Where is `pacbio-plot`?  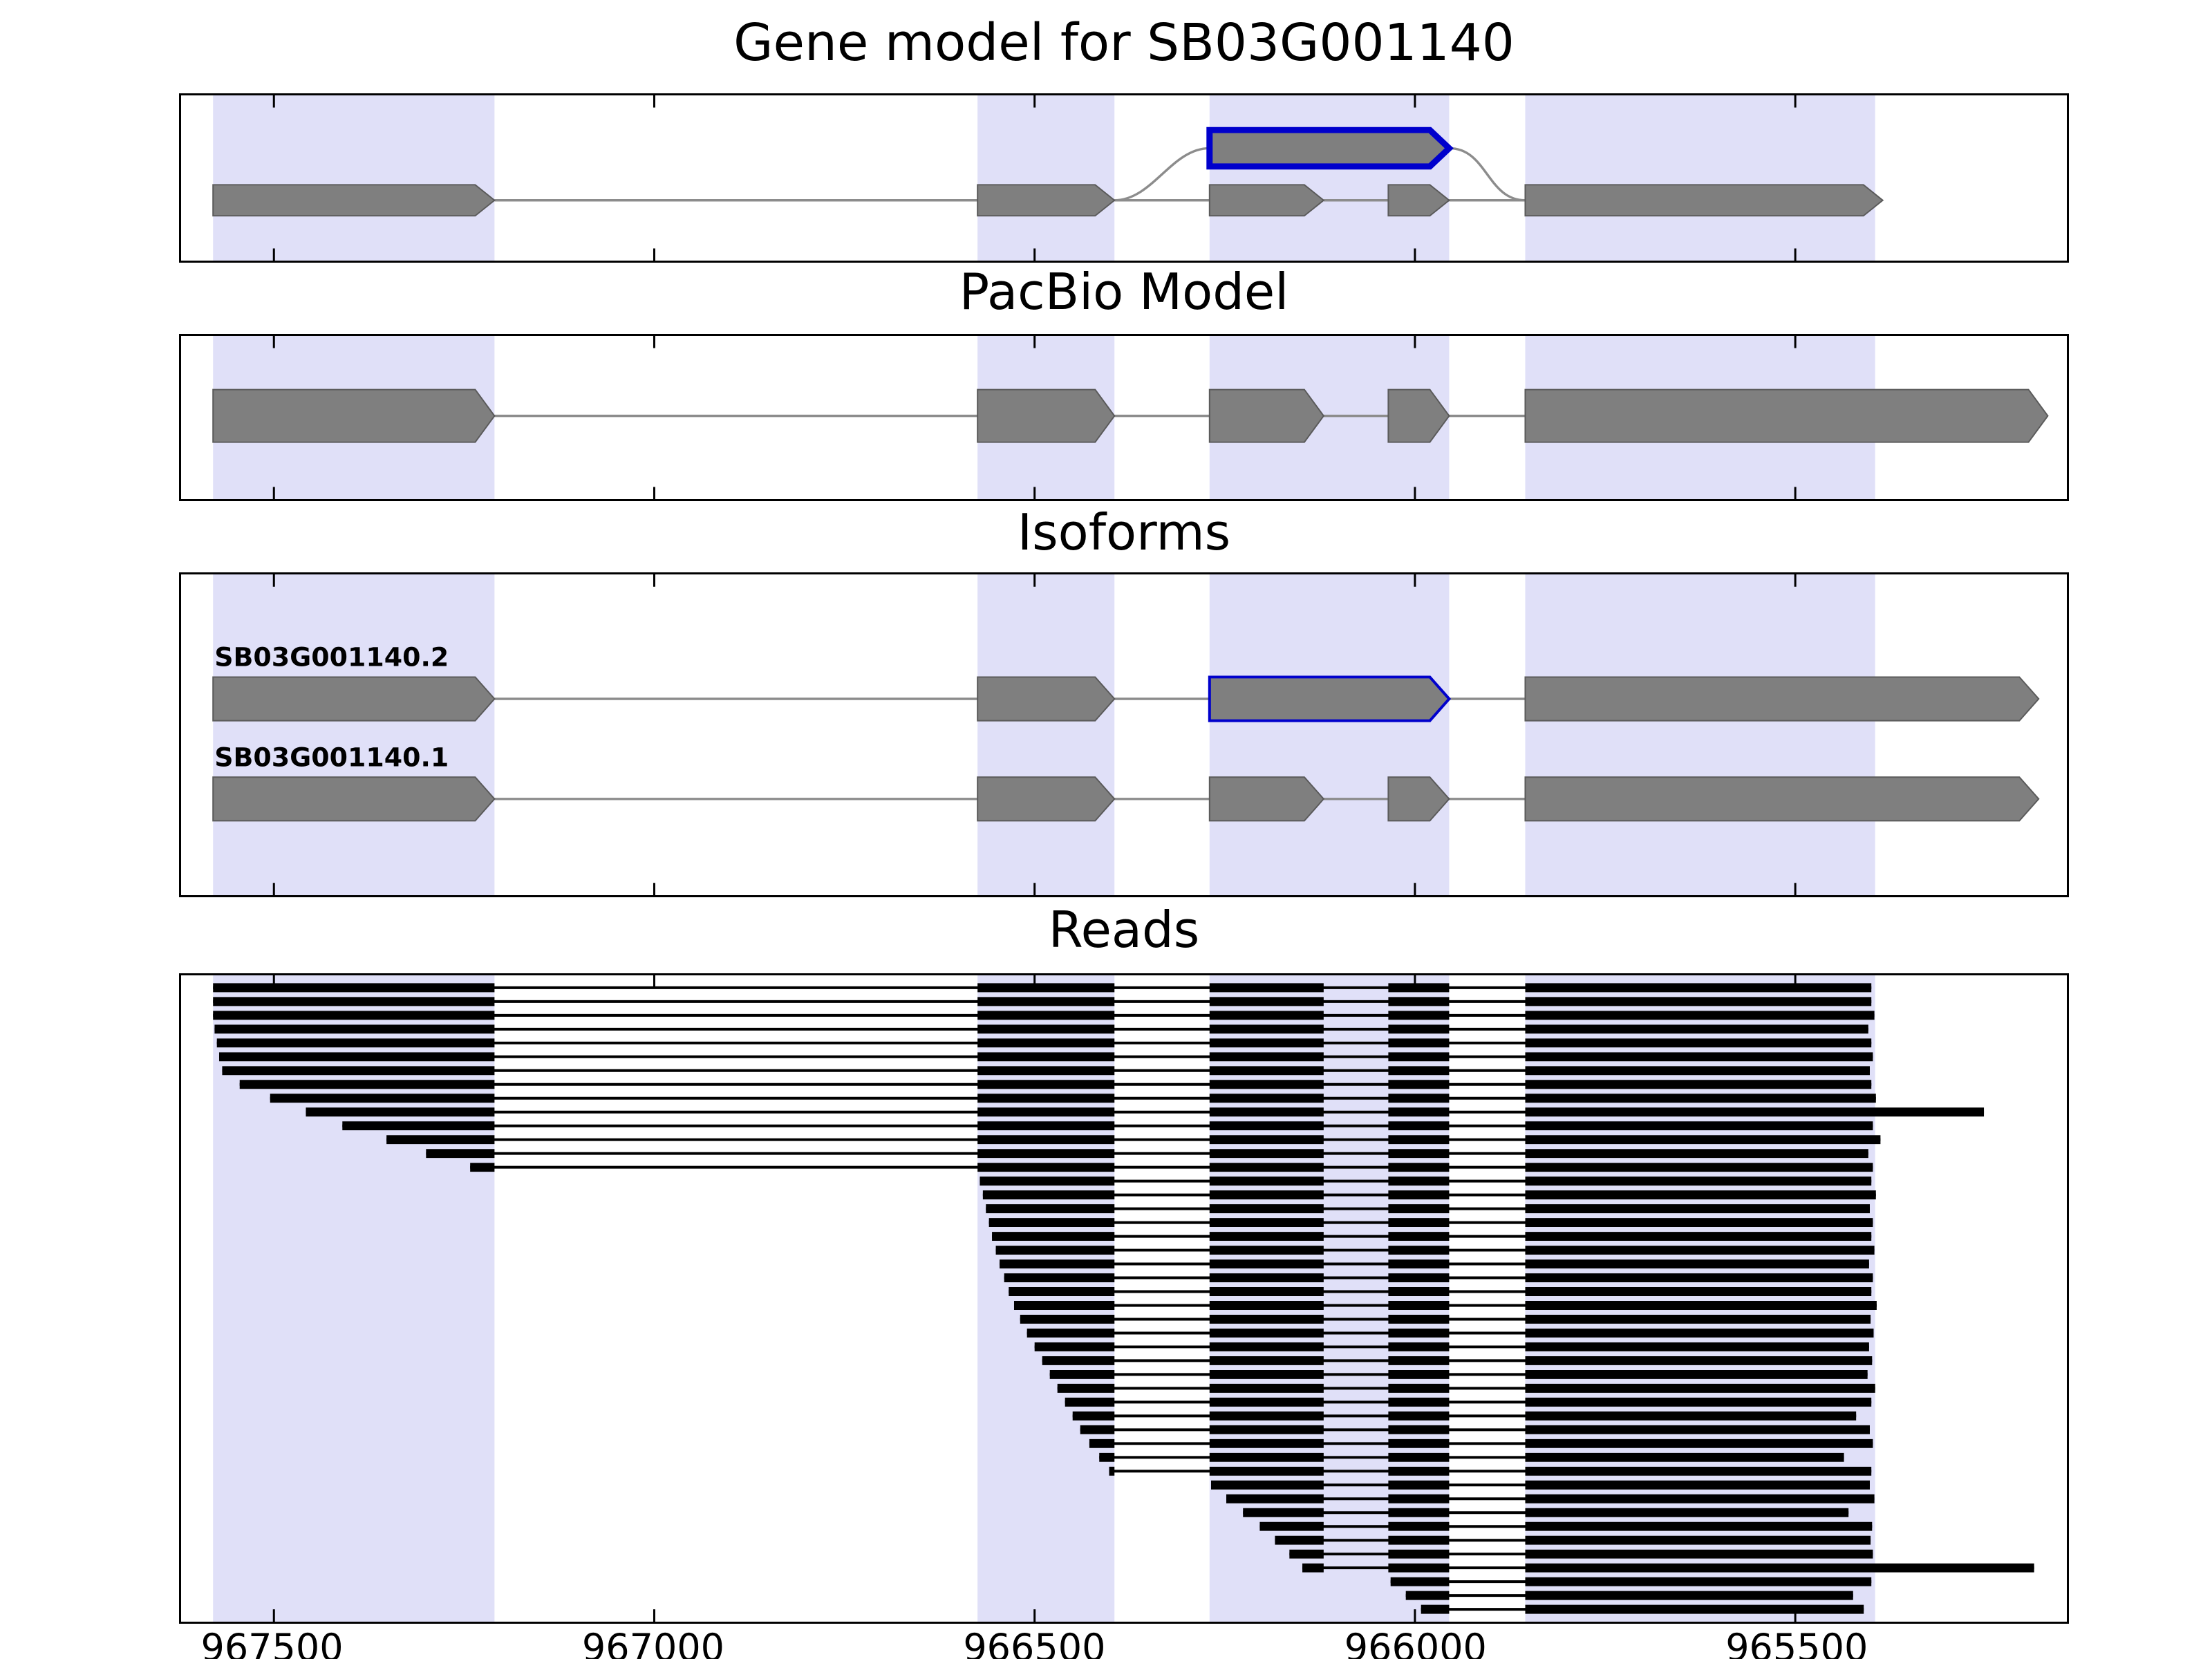 pacbio-plot is located at coordinates (1131, 418).